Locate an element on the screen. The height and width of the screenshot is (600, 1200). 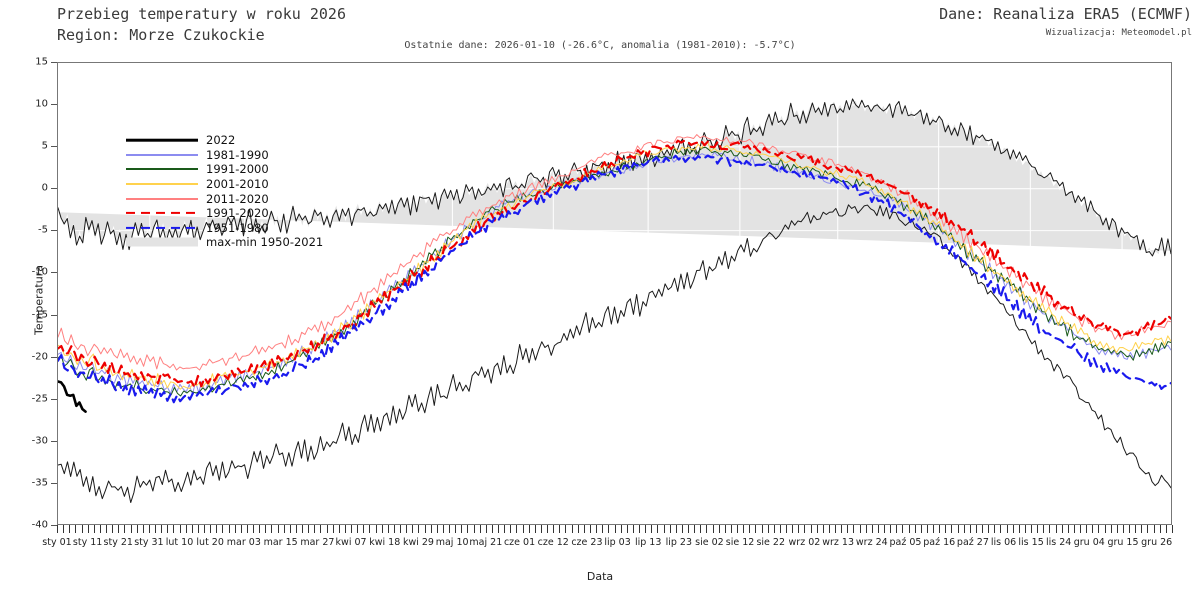
y-tick-label: -25 is located at coordinates (39, 399).